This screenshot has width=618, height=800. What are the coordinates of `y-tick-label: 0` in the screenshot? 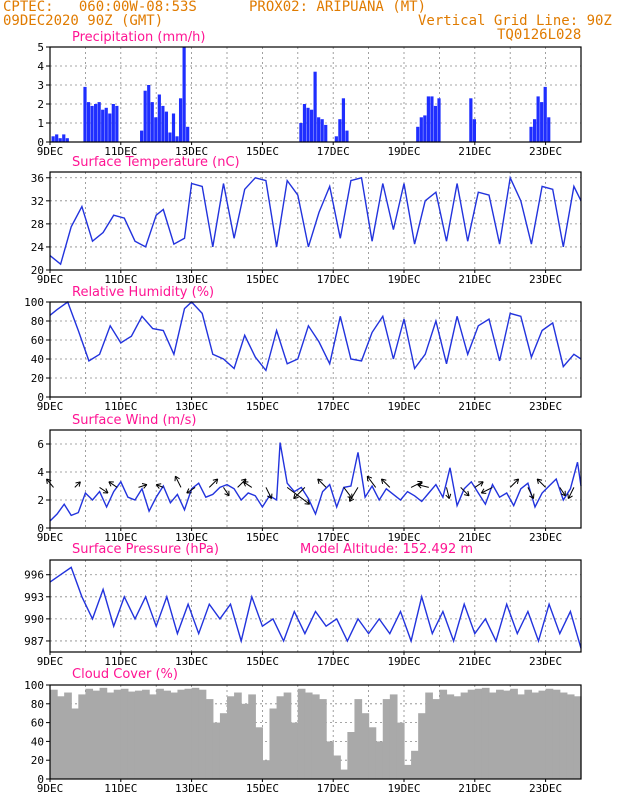 It's located at (40, 779).